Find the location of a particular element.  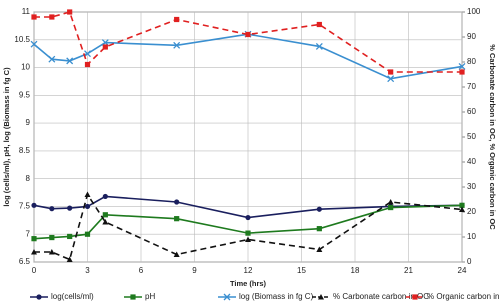

y-tick-label: 7.5 is located at coordinates (25, 206).